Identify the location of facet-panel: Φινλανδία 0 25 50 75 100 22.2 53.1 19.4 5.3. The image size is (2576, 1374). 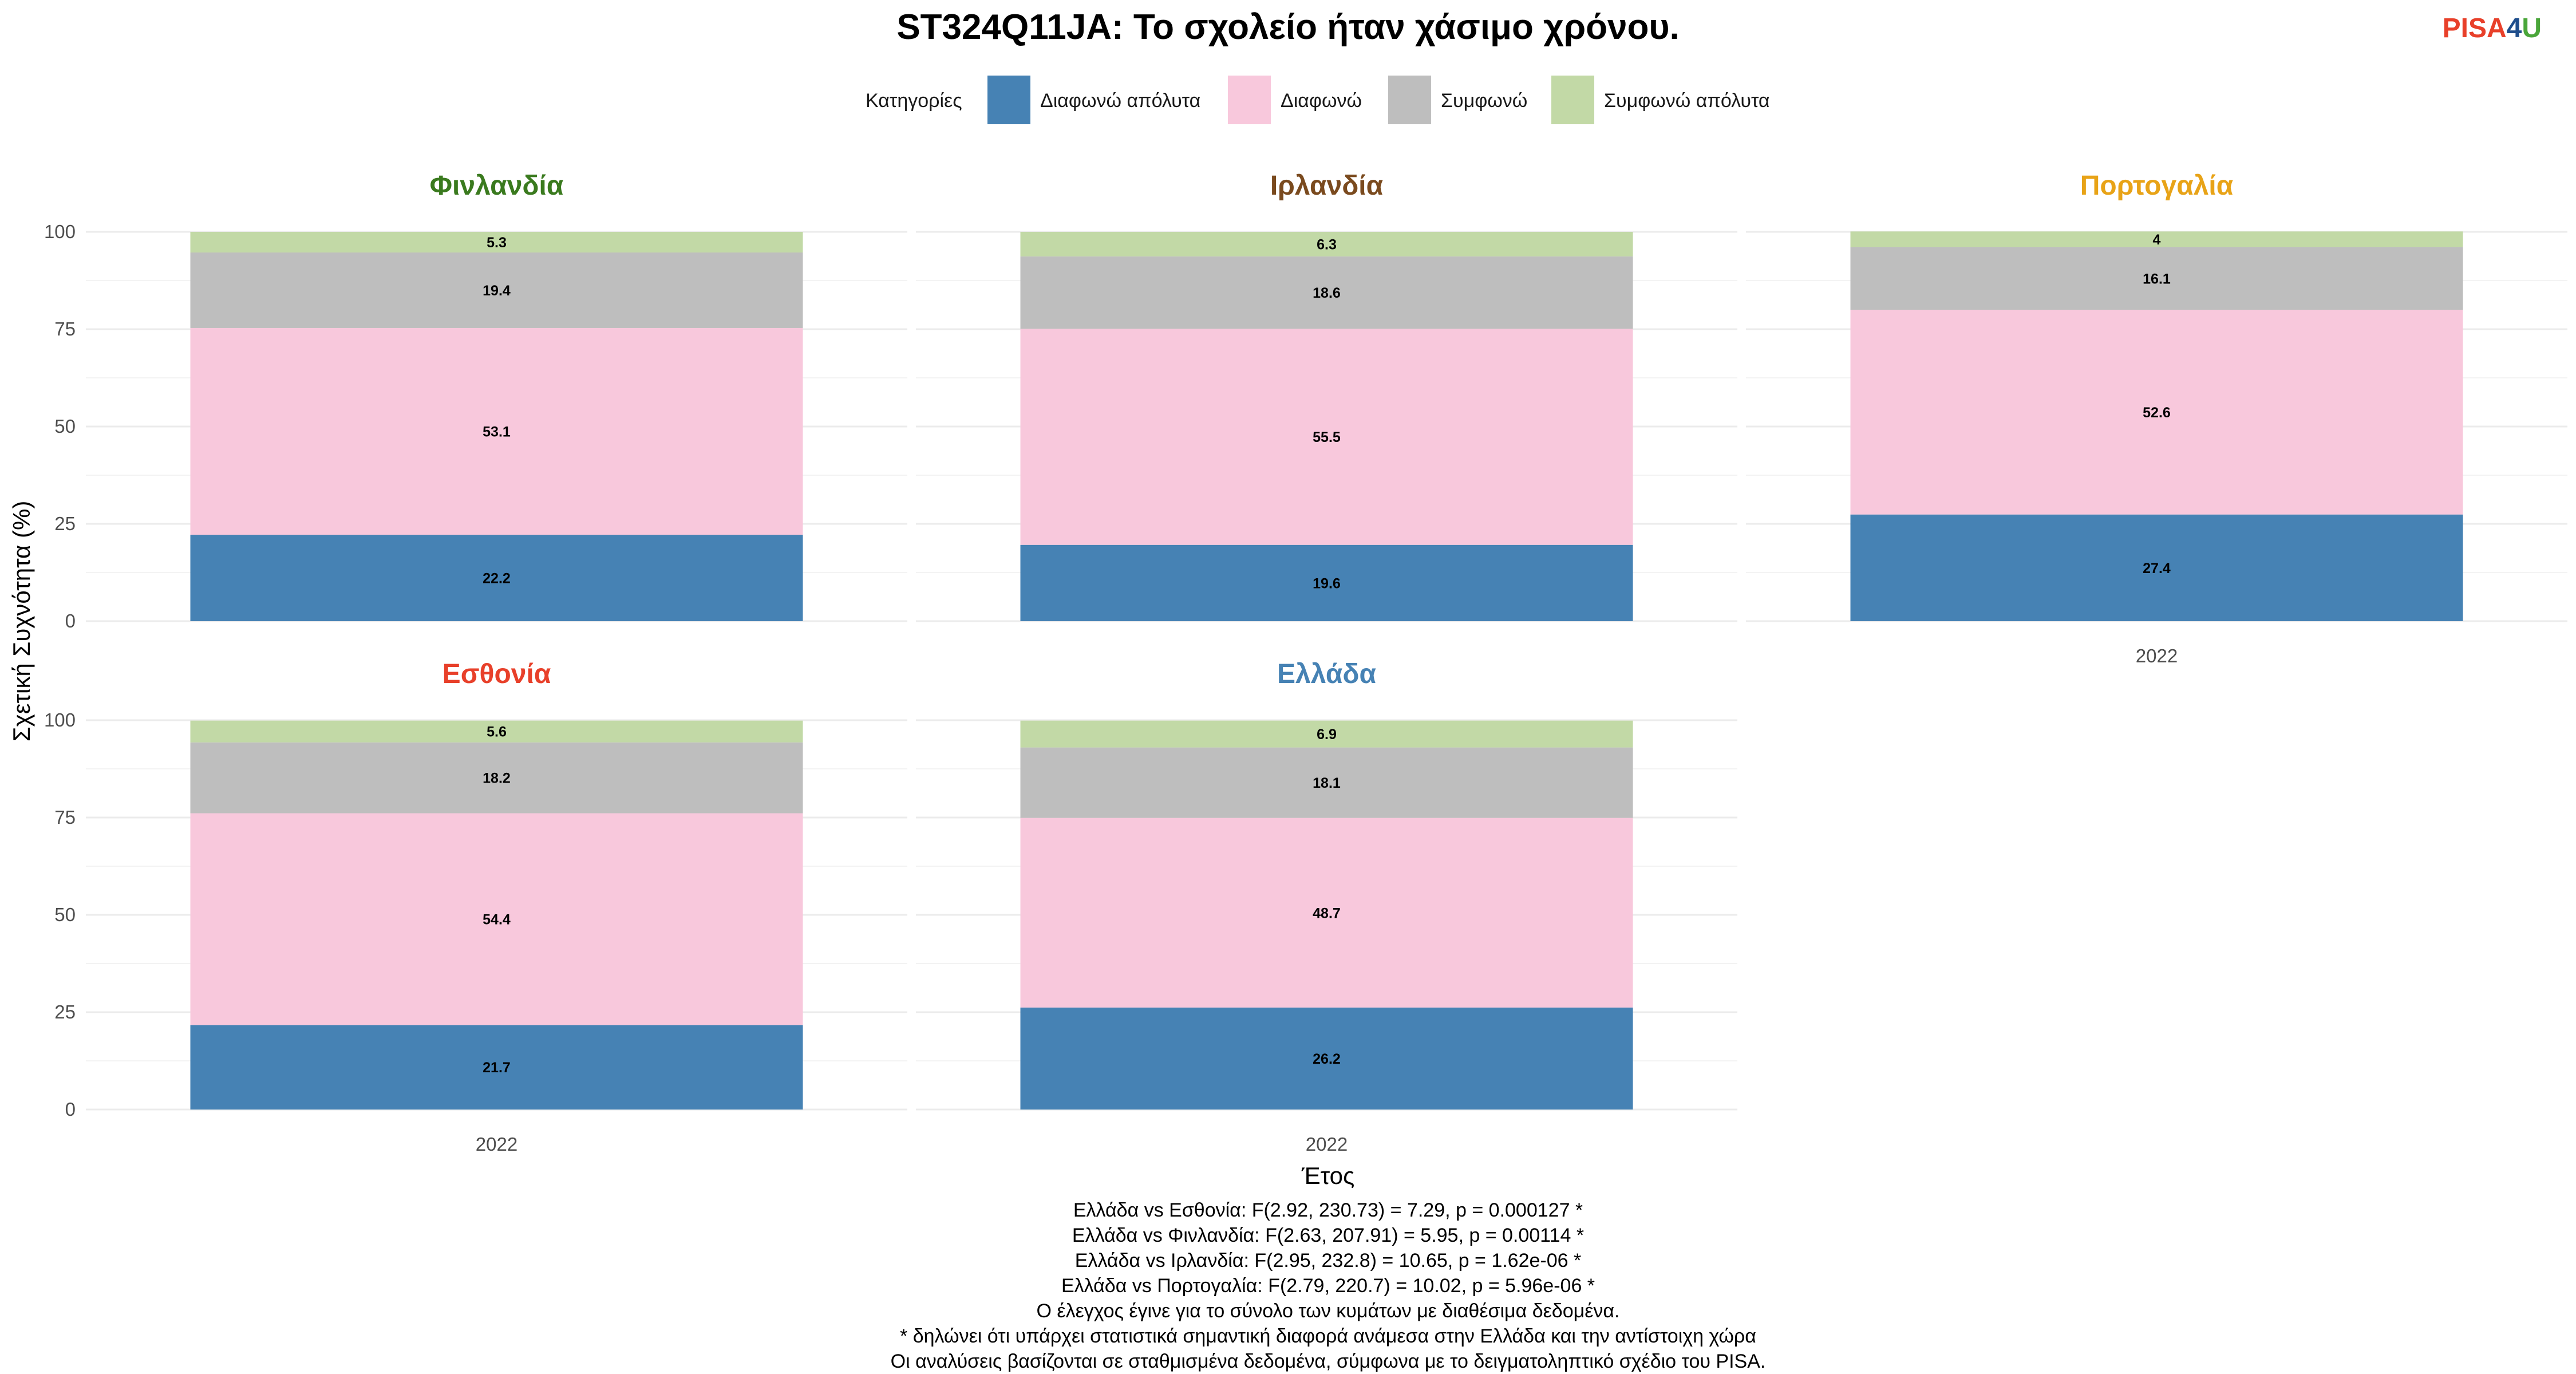
(475, 401).